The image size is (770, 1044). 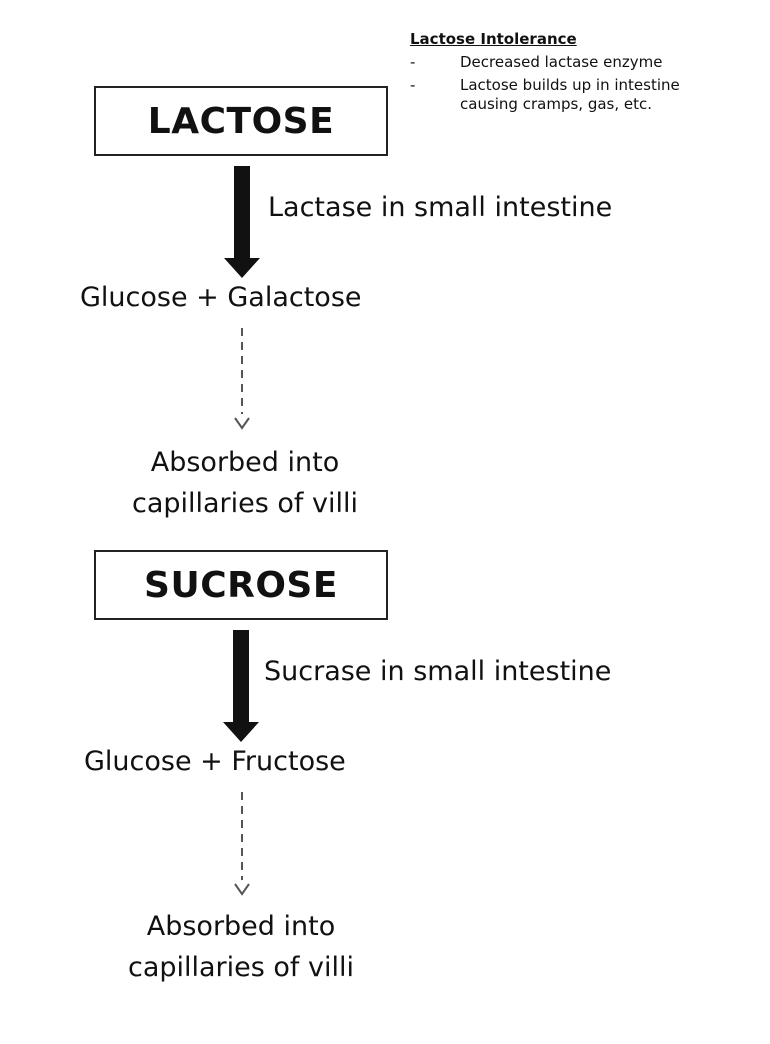 What do you see at coordinates (493, 39) in the screenshot?
I see `note-title: Lactose Intolerance` at bounding box center [493, 39].